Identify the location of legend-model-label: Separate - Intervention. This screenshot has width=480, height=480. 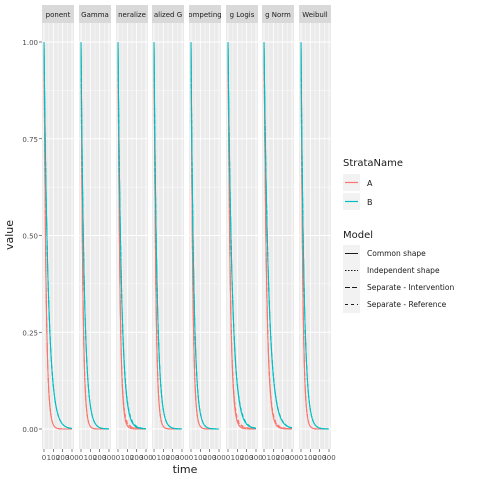
(410, 287).